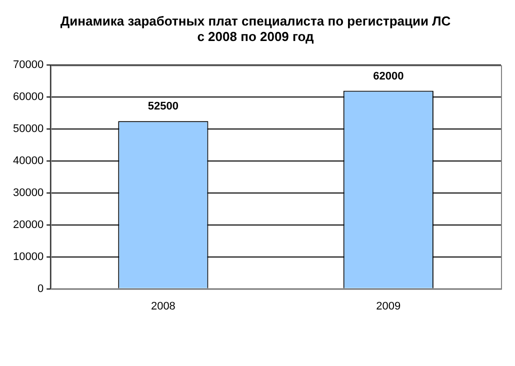  I want to click on chart-title: Динамика заработных плат специалиста по регистрации ЛС с 2008 по 2009 год, so click(256, 28).